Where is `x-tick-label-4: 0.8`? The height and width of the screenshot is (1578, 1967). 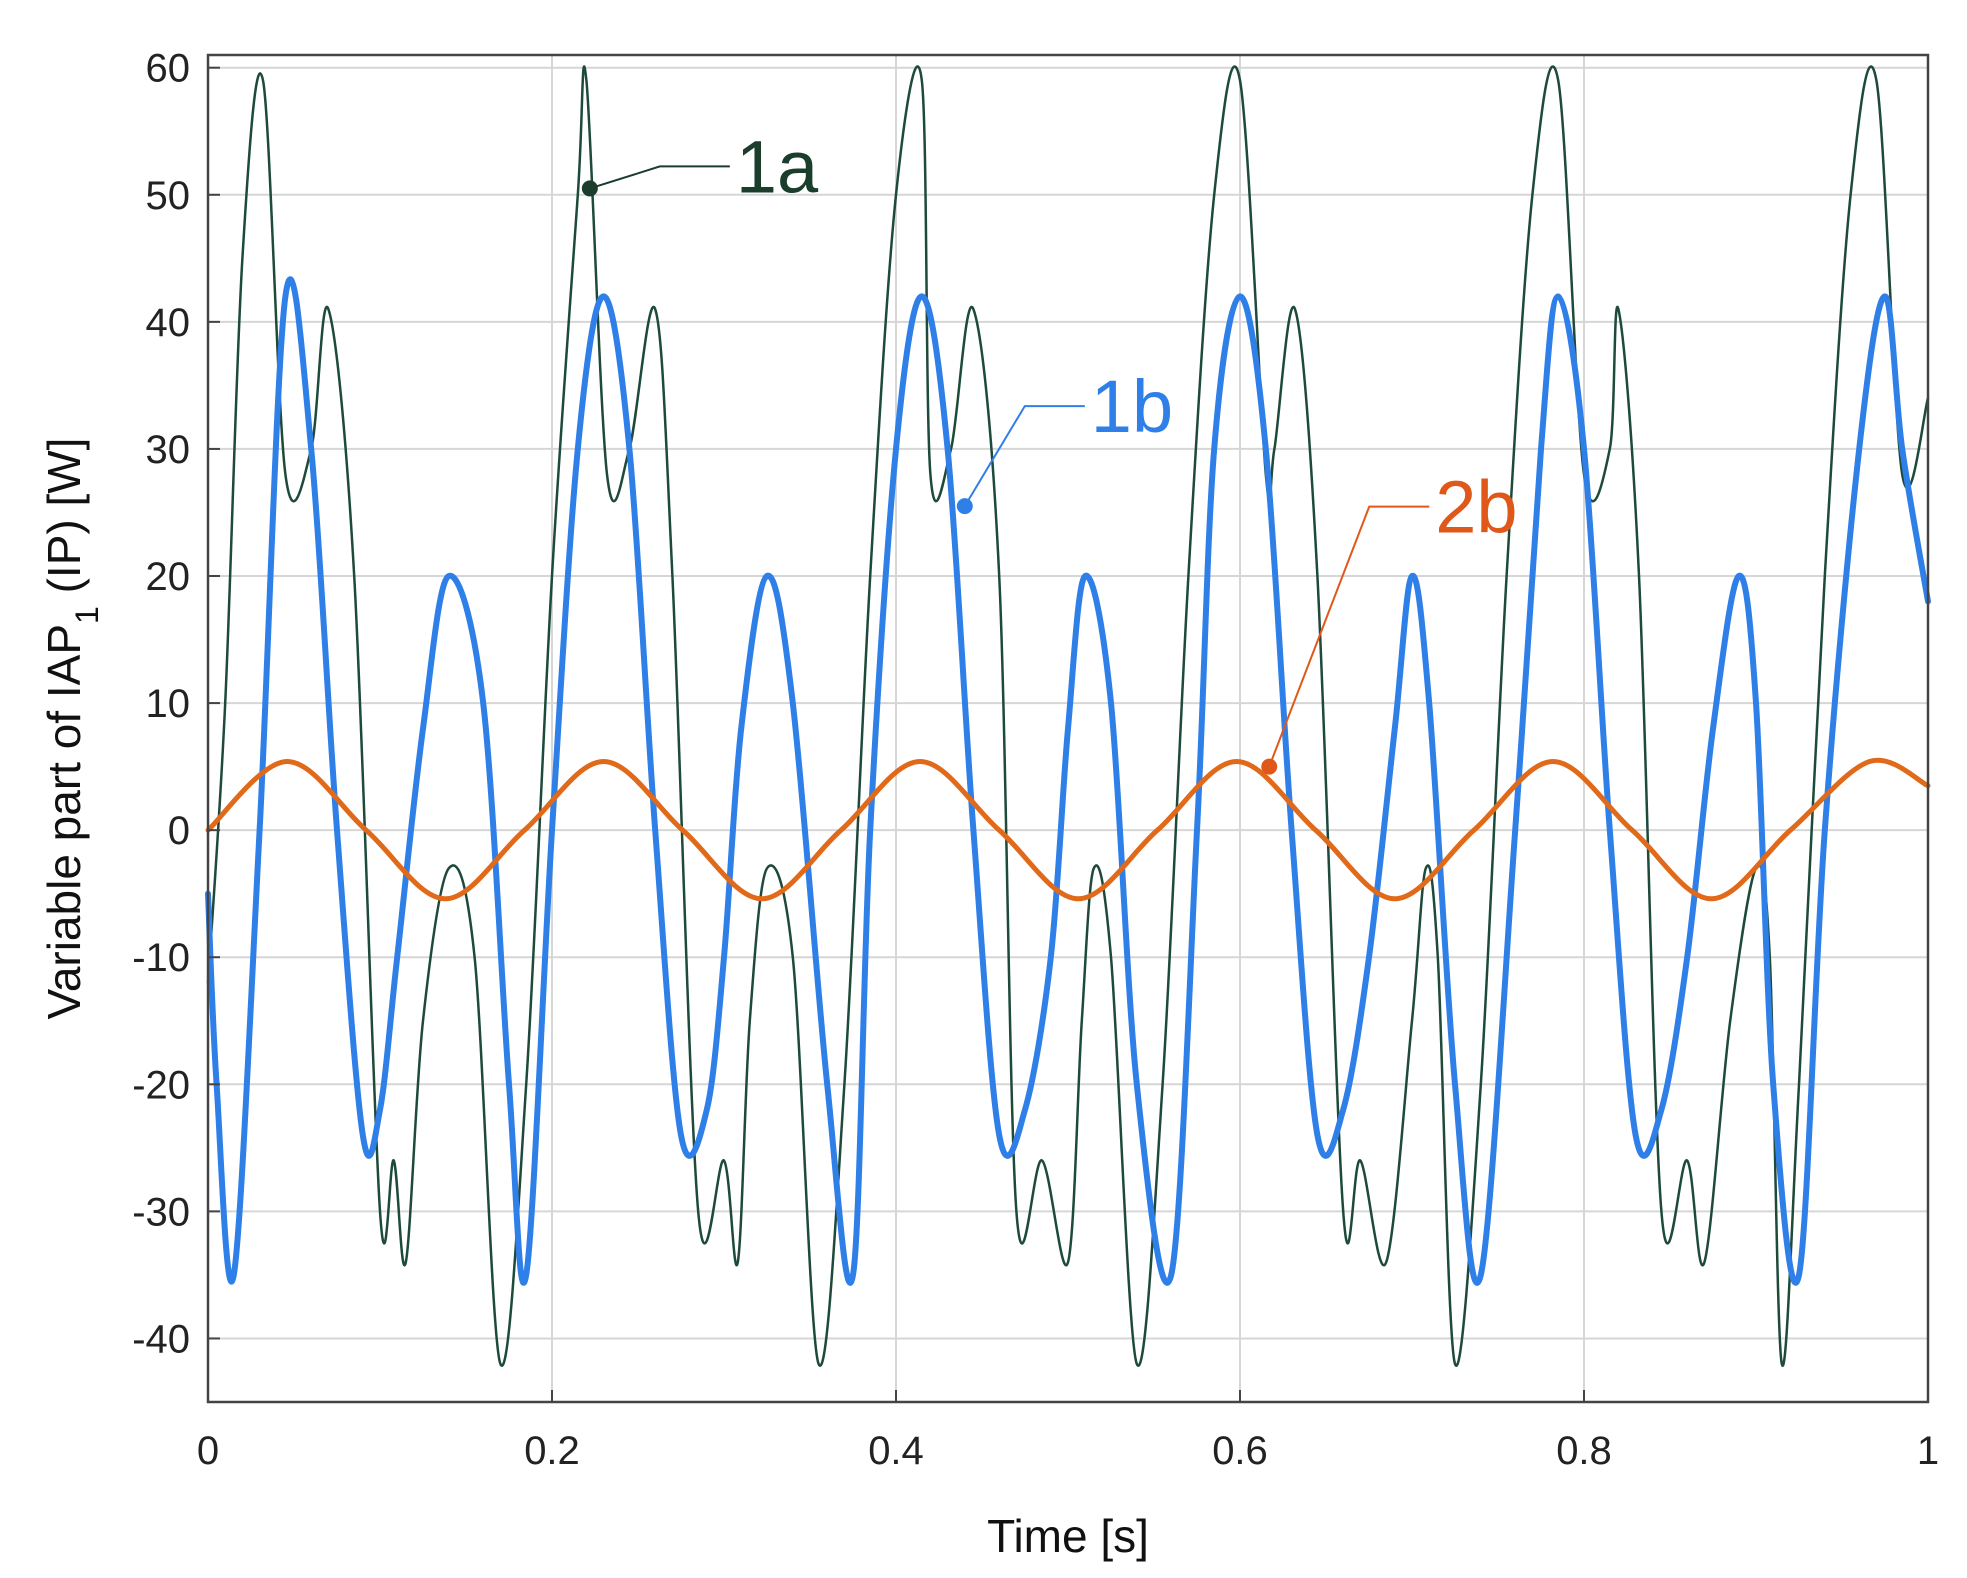
x-tick-label-4: 0.8 is located at coordinates (1584, 1451).